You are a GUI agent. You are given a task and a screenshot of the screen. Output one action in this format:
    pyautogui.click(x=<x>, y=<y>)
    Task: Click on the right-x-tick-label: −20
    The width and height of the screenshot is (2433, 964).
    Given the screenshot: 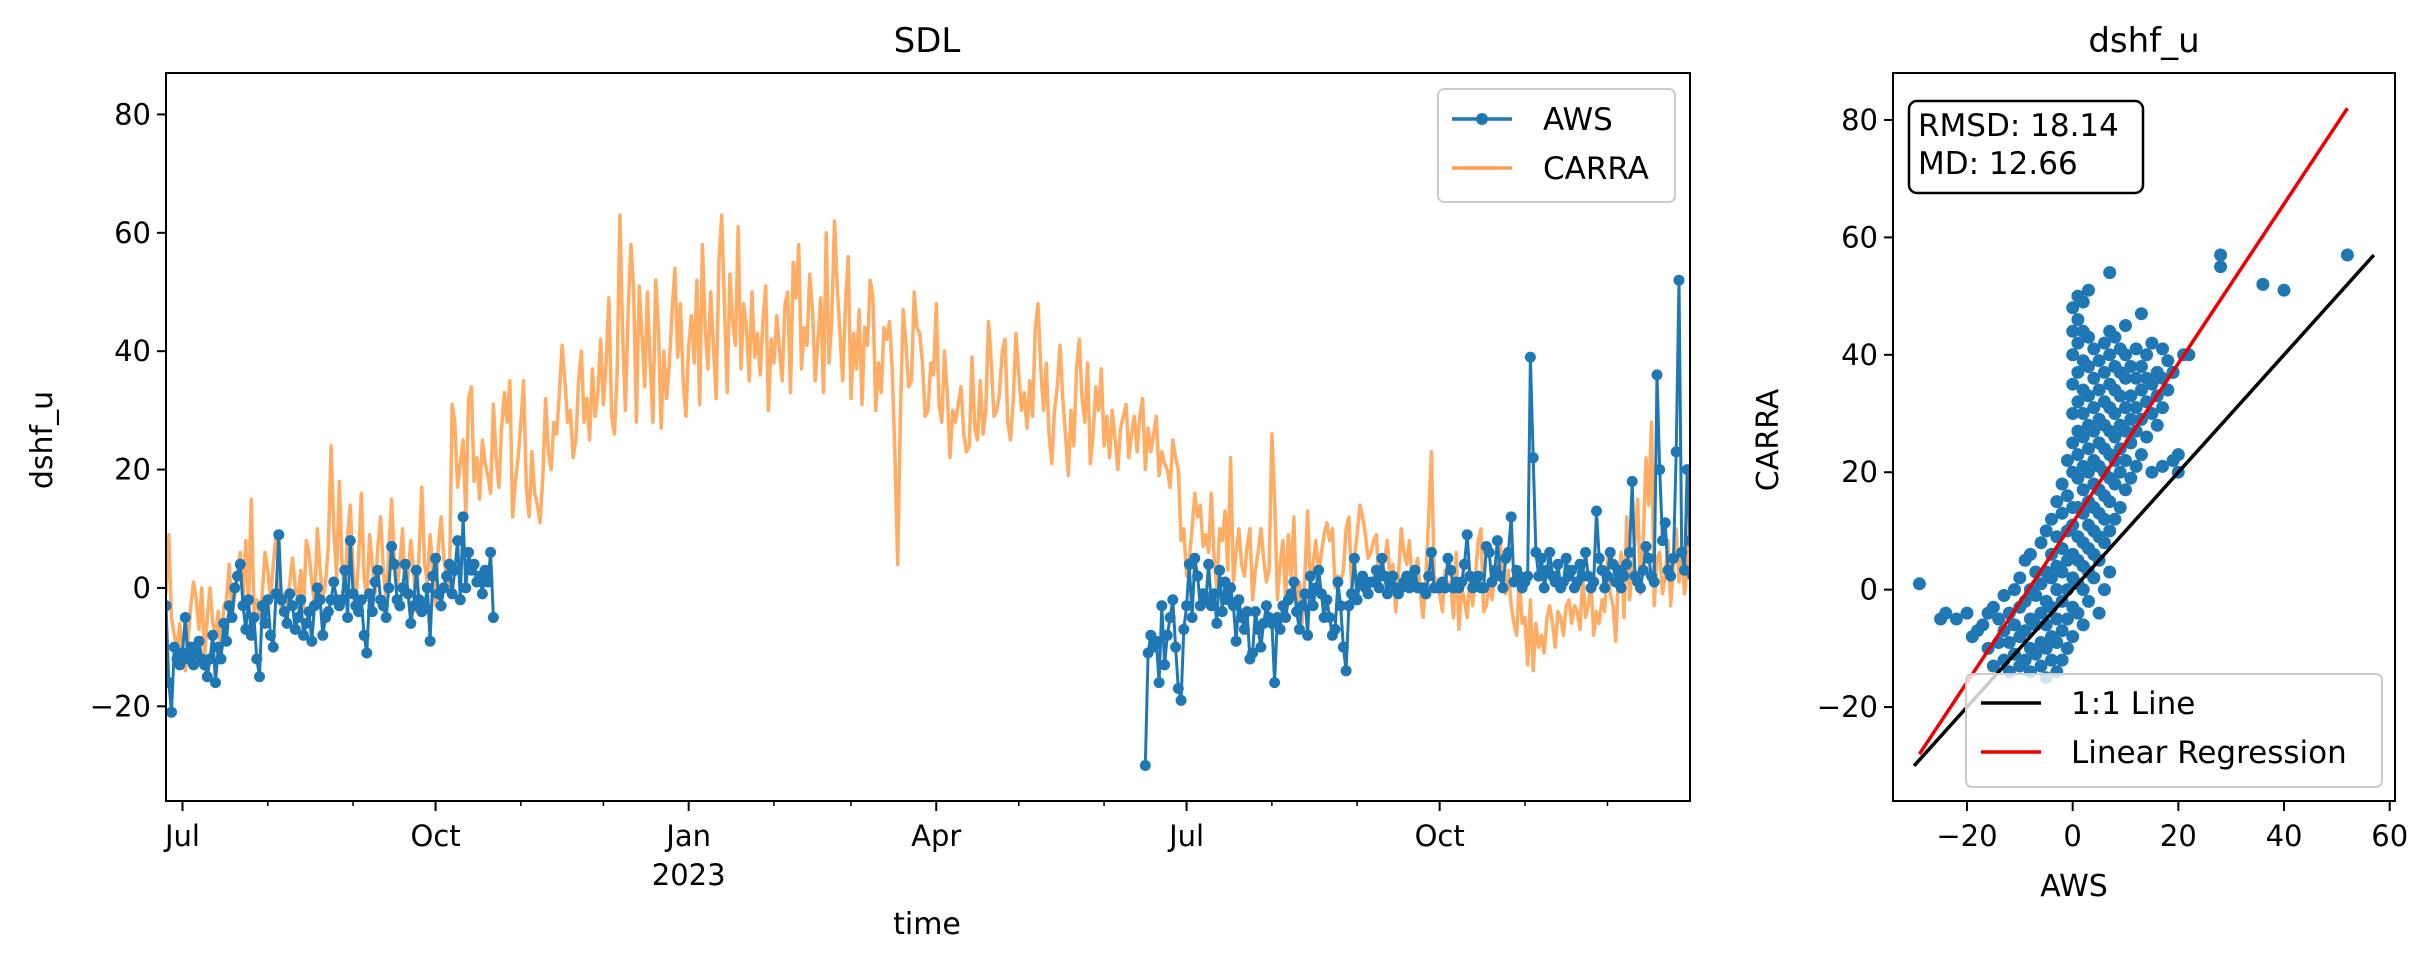 What is the action you would take?
    pyautogui.click(x=1966, y=836)
    